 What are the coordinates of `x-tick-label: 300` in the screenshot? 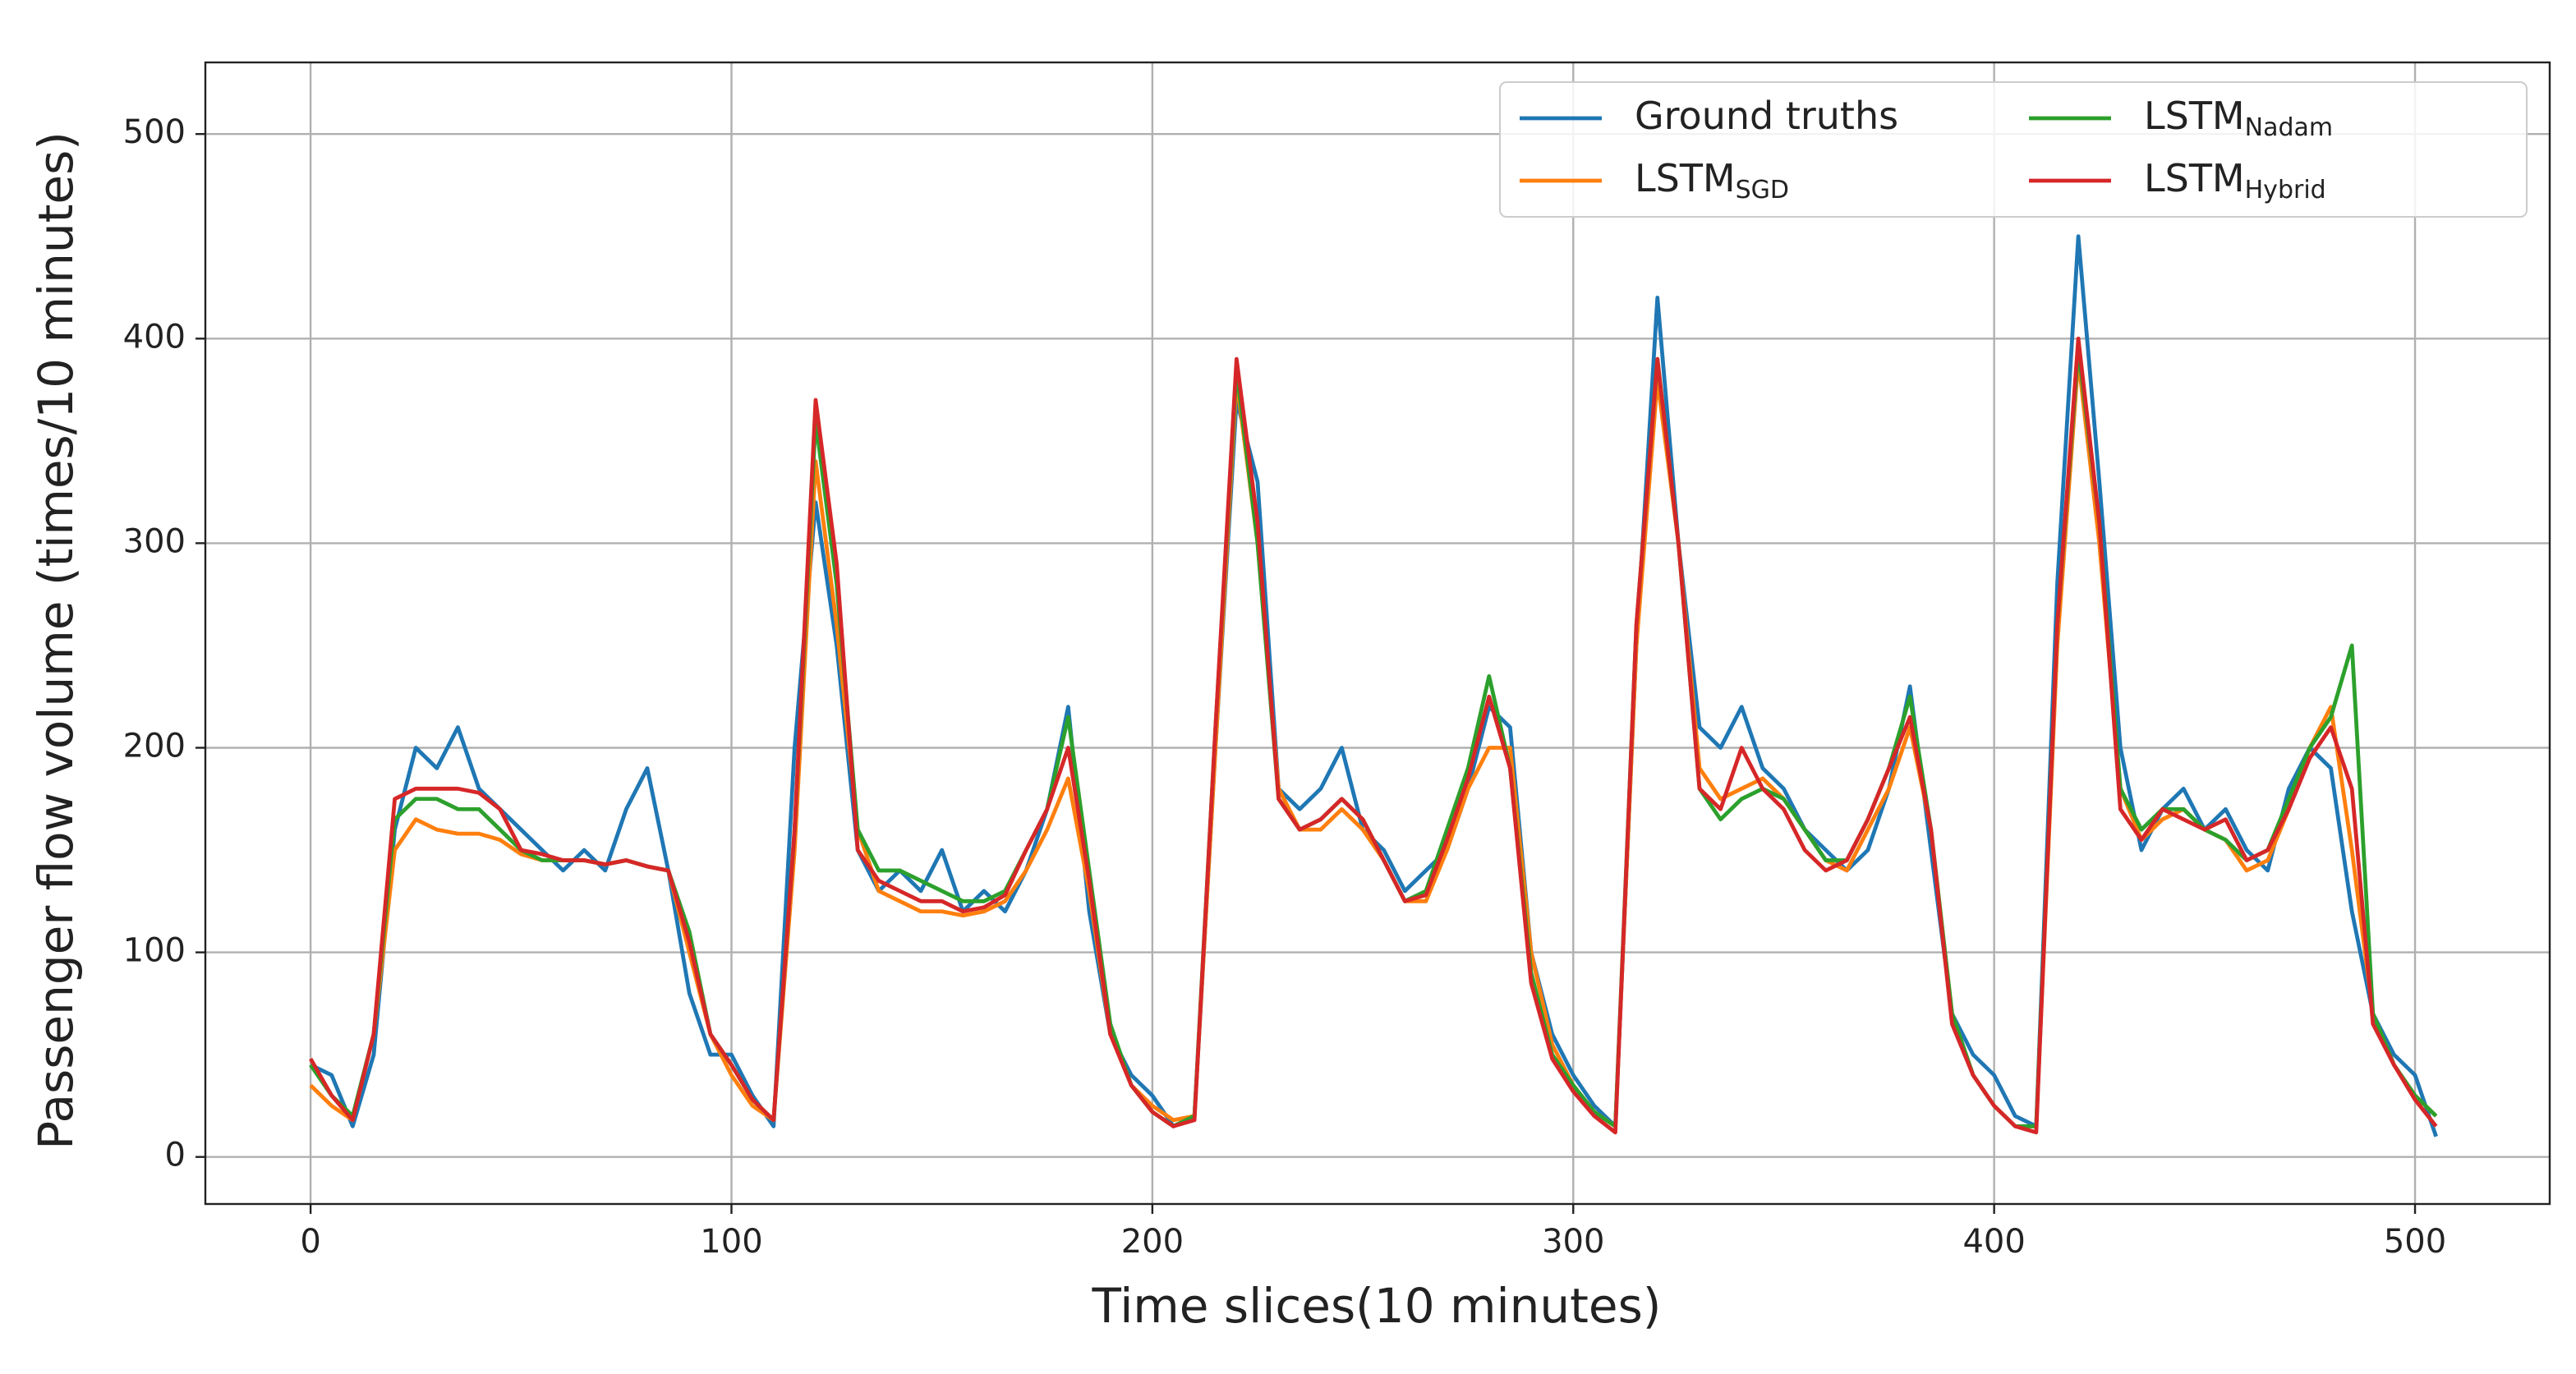 It's located at (1573, 1242).